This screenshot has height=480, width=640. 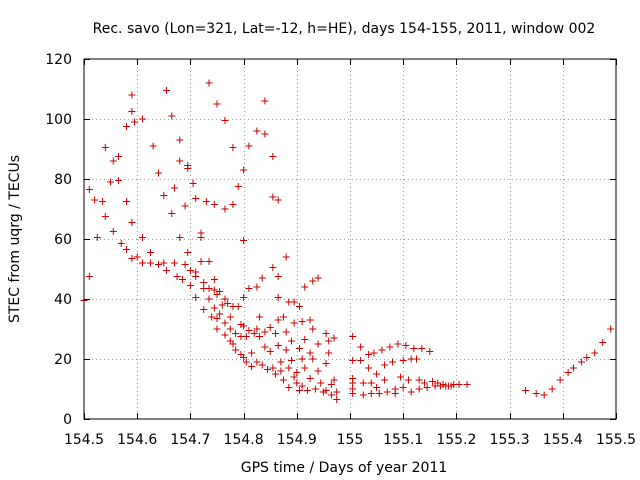 I want to click on y-tick-label: 100, so click(x=58, y=120).